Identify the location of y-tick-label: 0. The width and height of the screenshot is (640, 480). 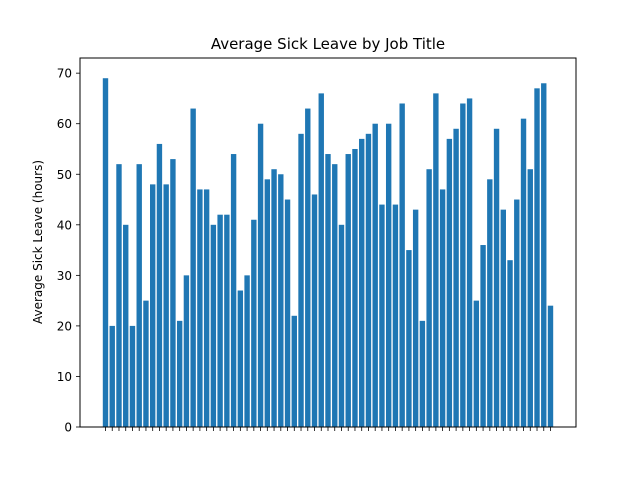
(68, 428).